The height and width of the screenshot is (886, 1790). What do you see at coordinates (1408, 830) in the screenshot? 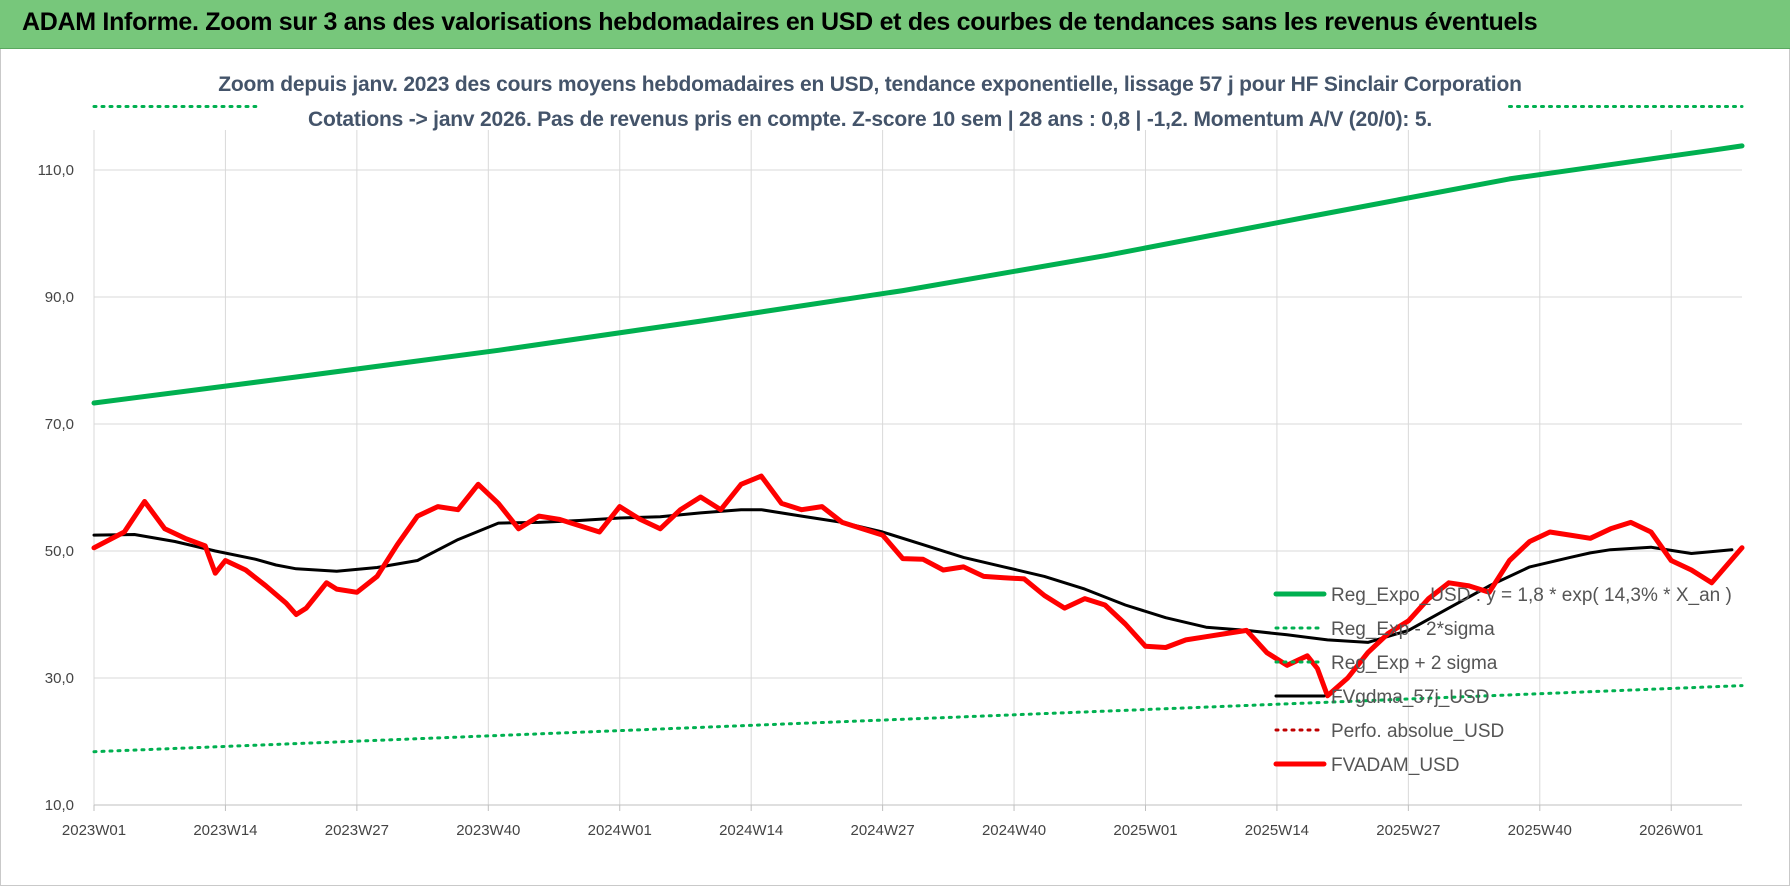
I see `x-tick-label: 2025W27` at bounding box center [1408, 830].